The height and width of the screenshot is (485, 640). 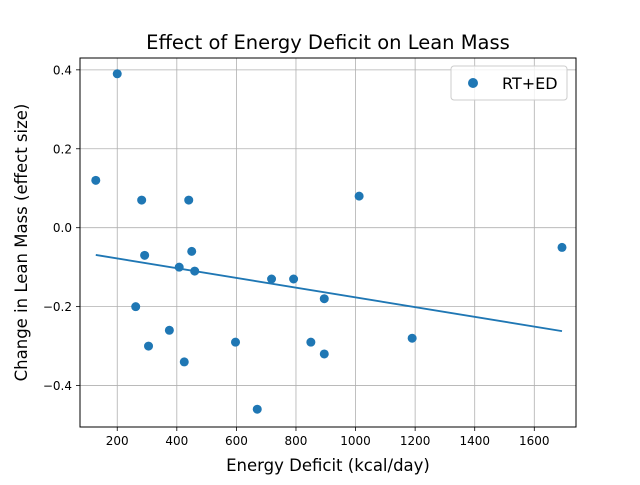 I want to click on x-tick-label: 200, so click(x=117, y=441).